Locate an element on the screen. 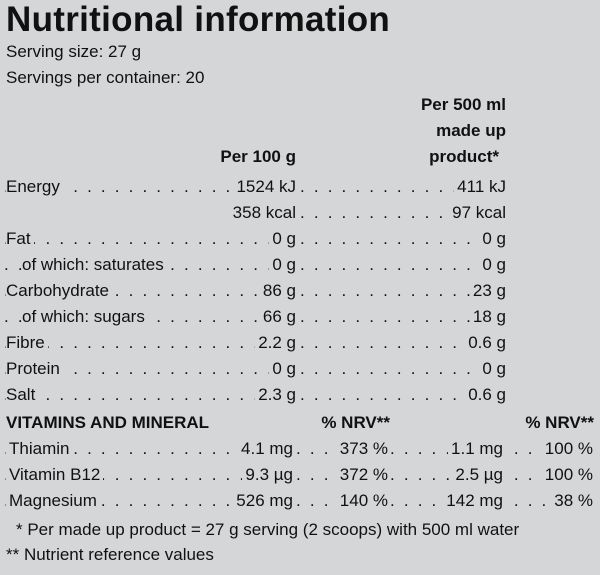  nutrient-label: Fat is located at coordinates (20, 239).